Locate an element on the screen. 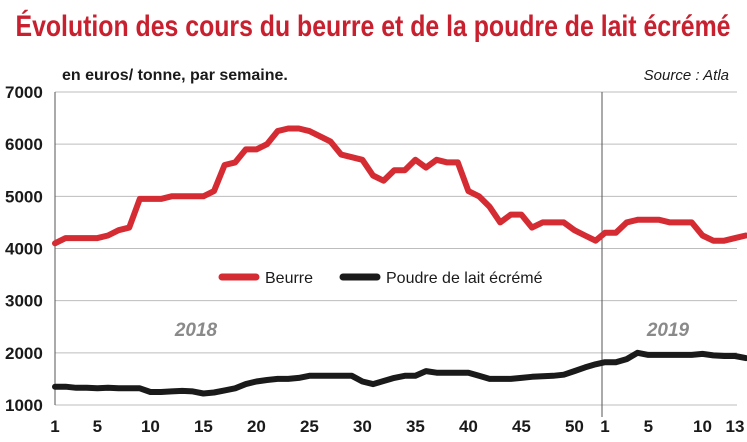 The height and width of the screenshot is (442, 747). chart-source: Source : Atla is located at coordinates (686, 75).